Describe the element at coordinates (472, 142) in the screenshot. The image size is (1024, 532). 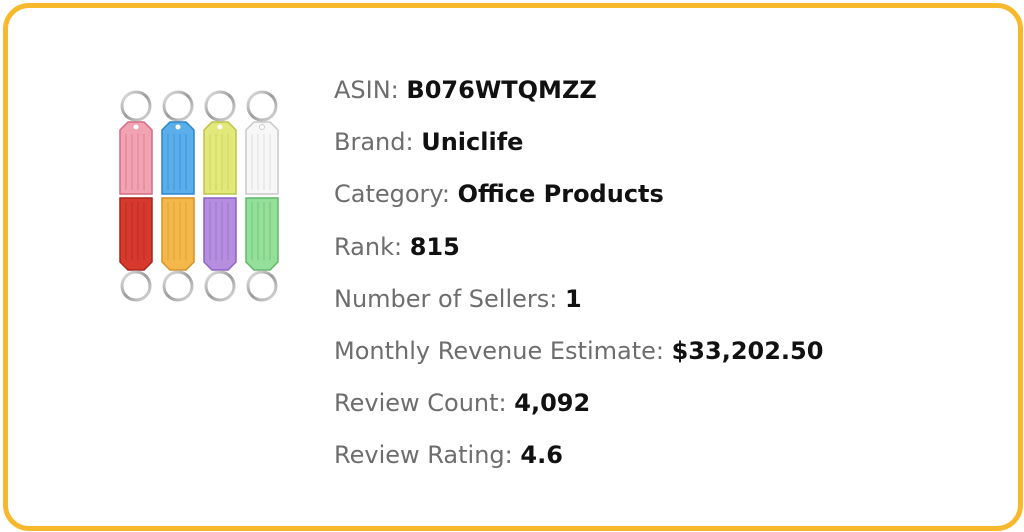
I see `brand-value: Uniclife` at that location.